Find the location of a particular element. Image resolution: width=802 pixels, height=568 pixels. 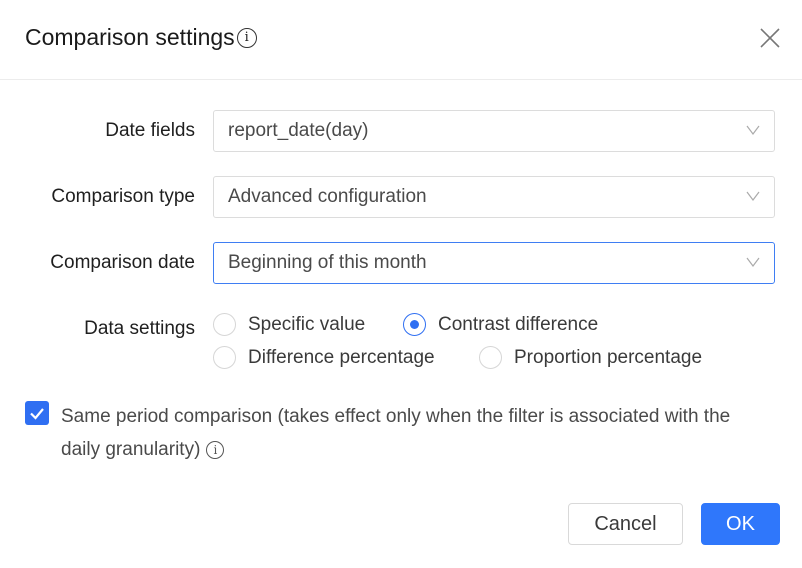

comparison-type-label: Comparison type is located at coordinates (123, 196).